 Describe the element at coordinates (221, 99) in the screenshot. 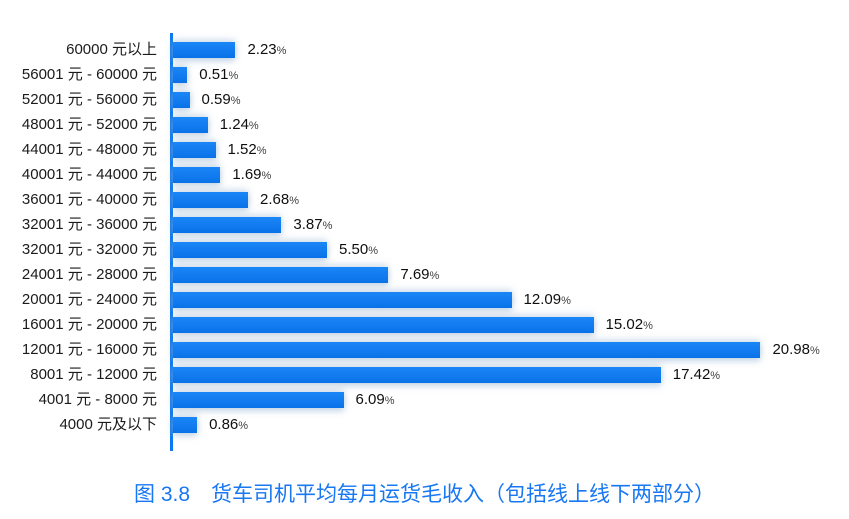

I see `value-label: 0.59%` at that location.